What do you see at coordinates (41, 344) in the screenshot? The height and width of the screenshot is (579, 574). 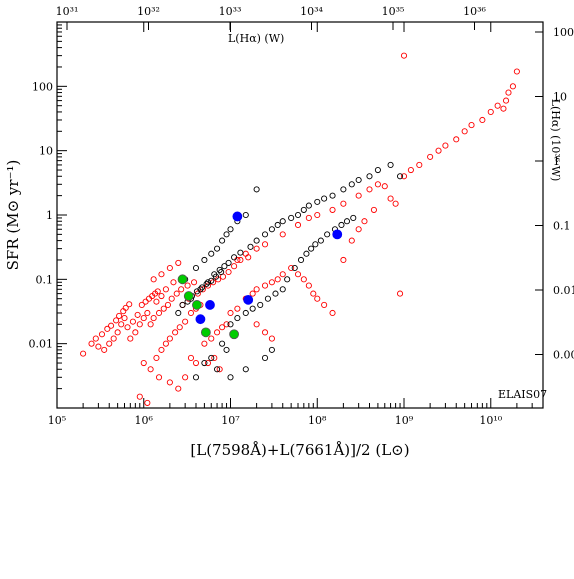 I see `y-tick-label: 0.01` at bounding box center [41, 344].